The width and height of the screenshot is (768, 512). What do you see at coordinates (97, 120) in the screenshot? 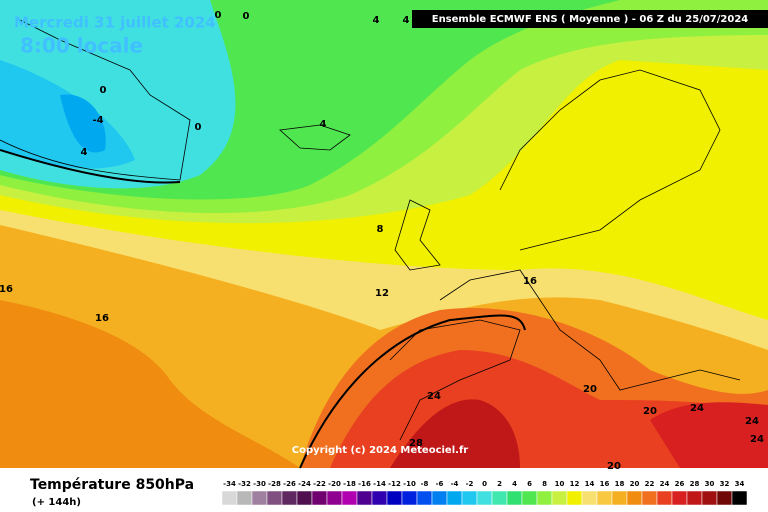
I see `contour-label: -4` at bounding box center [97, 120].